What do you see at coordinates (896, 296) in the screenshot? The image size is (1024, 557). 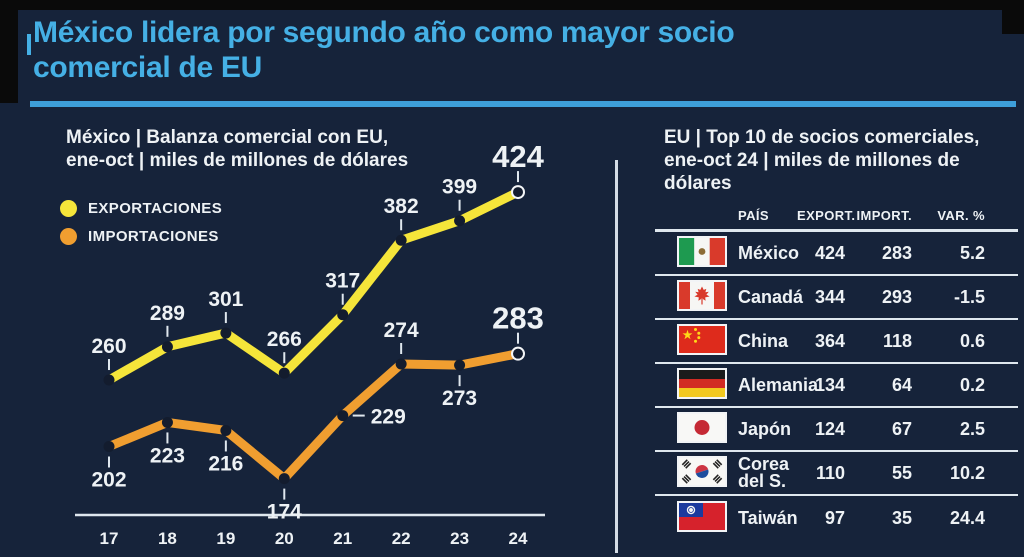 I see `import-value: 293` at bounding box center [896, 296].